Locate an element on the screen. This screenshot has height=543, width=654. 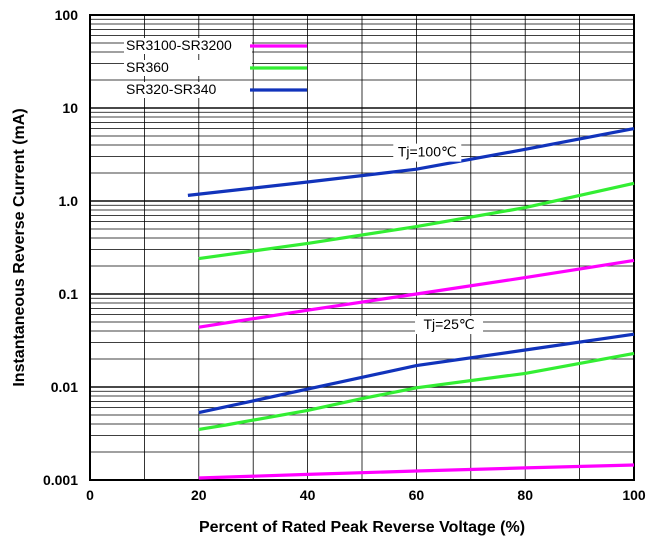
series-line-1-tj100 is located at coordinates (416, 293).